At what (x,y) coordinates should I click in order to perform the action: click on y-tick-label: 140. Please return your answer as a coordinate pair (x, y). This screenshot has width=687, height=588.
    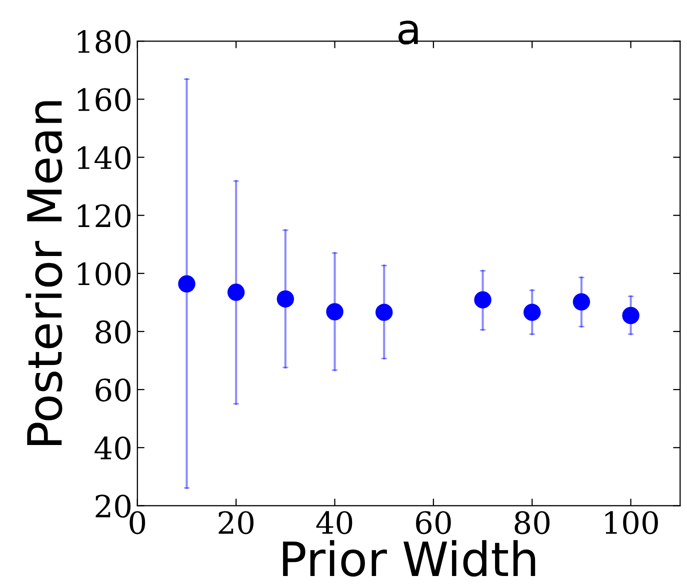
    Looking at the image, I should click on (104, 158).